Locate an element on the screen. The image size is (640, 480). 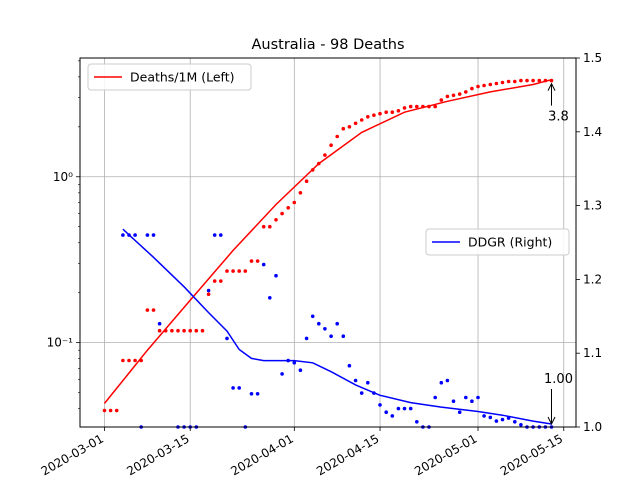
legend-box is located at coordinates (497, 242).